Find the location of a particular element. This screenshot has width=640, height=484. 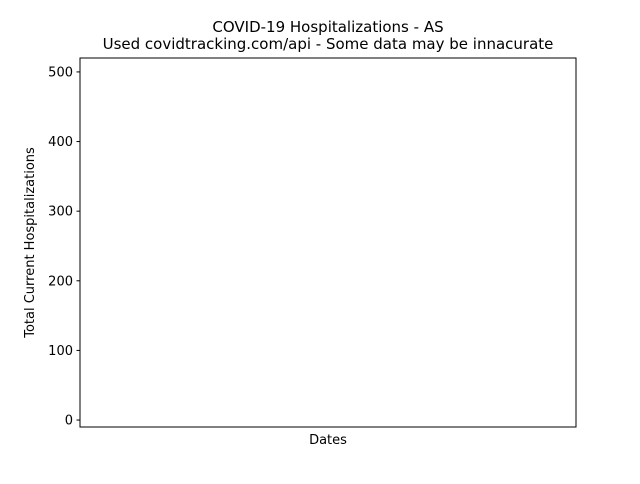

y-tick-label: 400 is located at coordinates (60, 142).